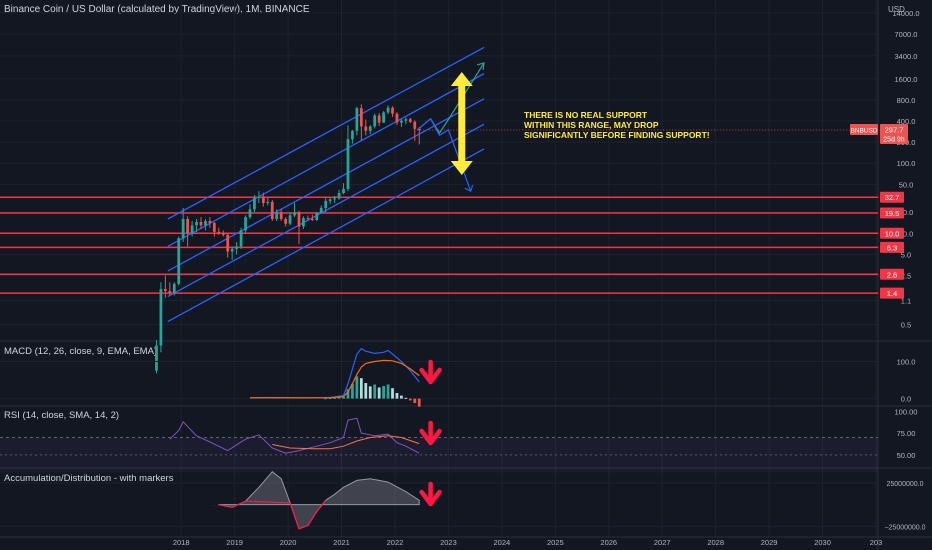 The height and width of the screenshot is (550, 932). Describe the element at coordinates (822, 542) in the screenshot. I see `x-tick-label: 2030` at that location.